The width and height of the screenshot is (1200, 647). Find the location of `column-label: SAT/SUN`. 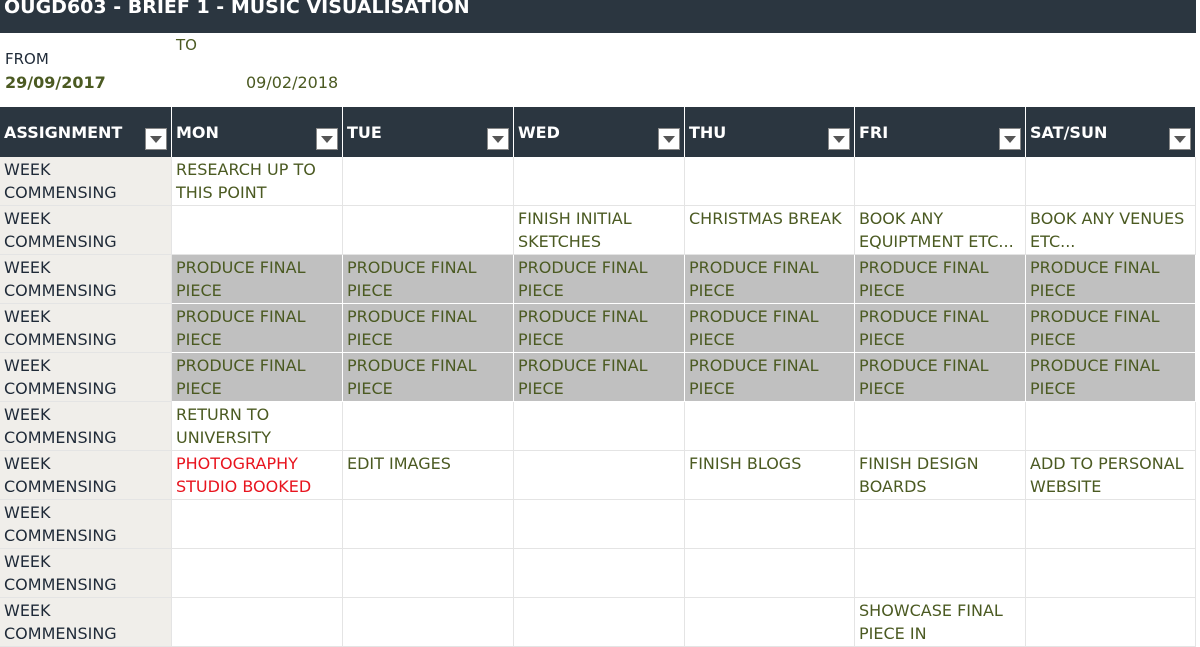

column-label: SAT/SUN is located at coordinates (1069, 132).